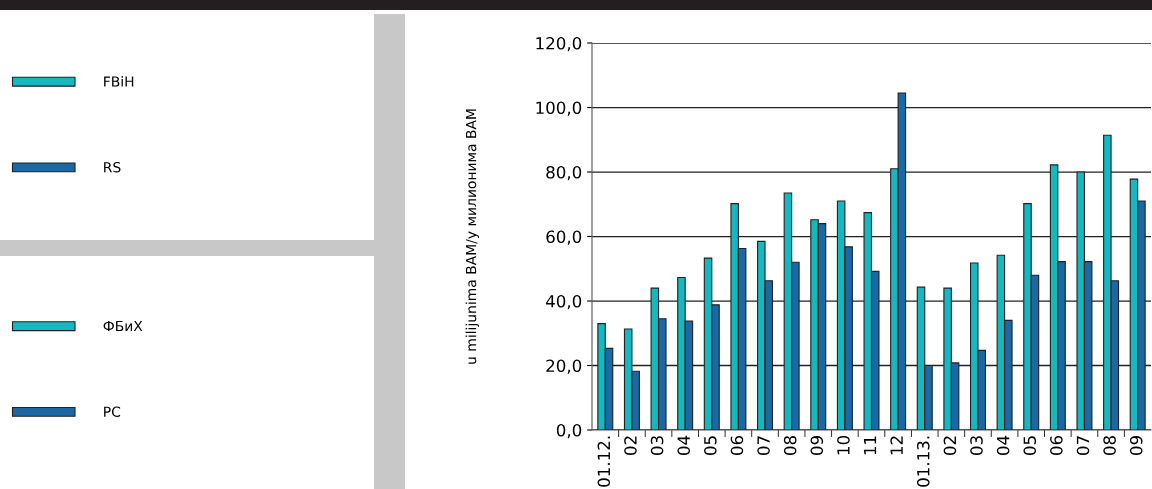 The width and height of the screenshot is (1152, 489). What do you see at coordinates (123, 326) in the screenshot?
I see `text: ФБиХ` at bounding box center [123, 326].